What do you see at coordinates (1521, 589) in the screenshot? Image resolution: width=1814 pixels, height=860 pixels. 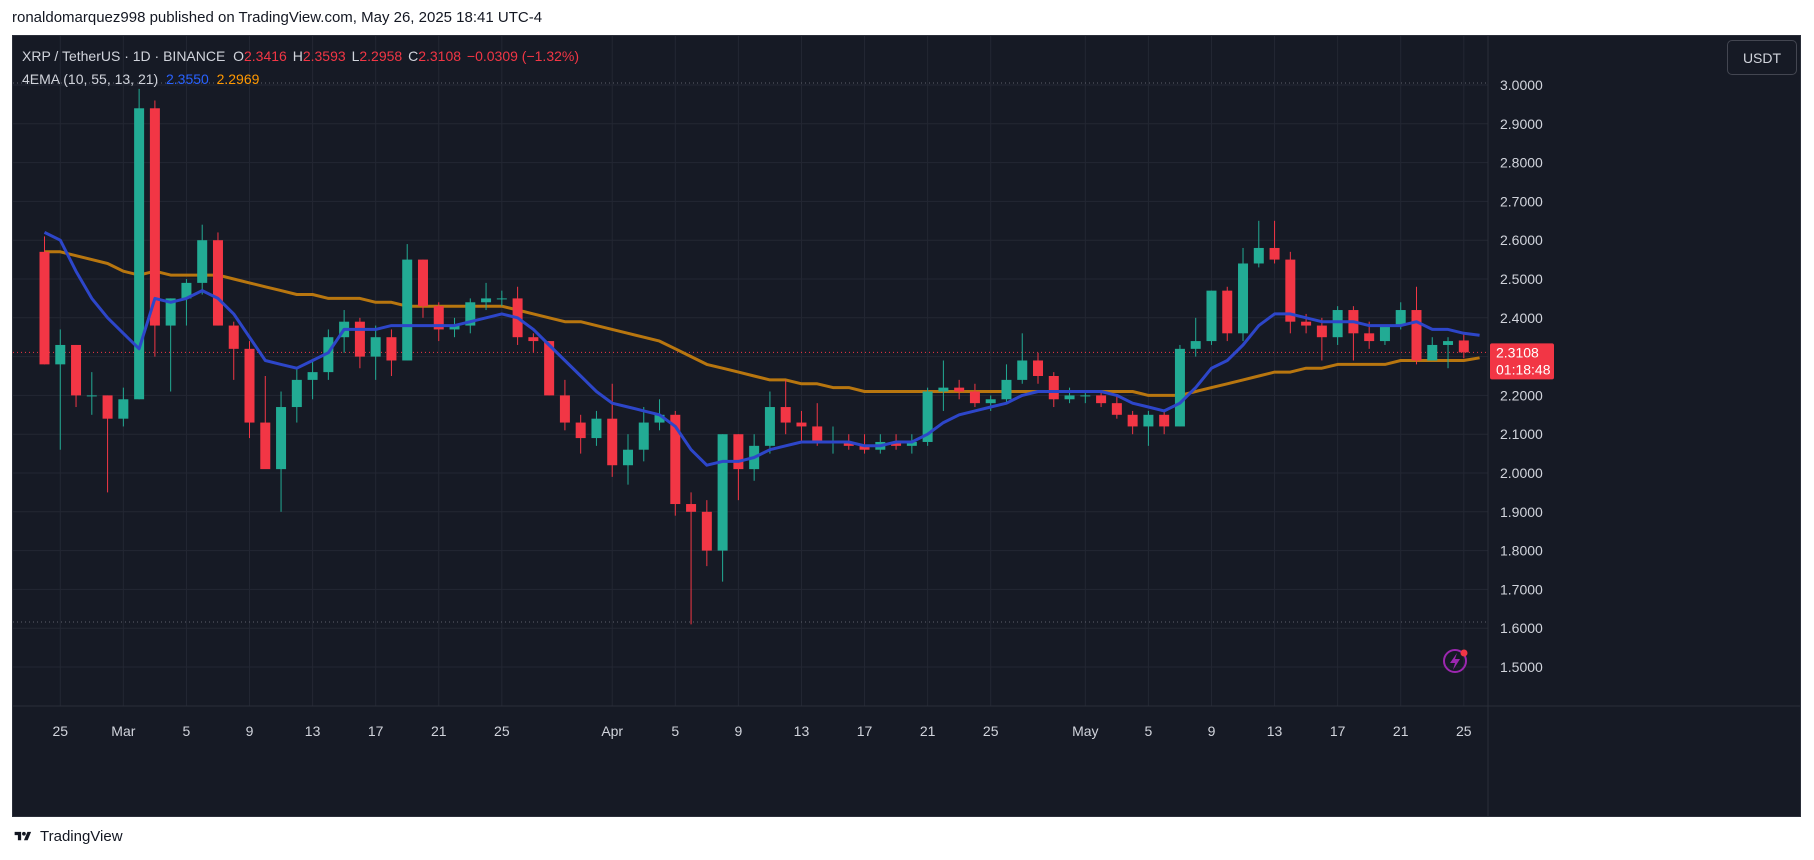 I see `y-tick-label: 1.7000` at bounding box center [1521, 589].